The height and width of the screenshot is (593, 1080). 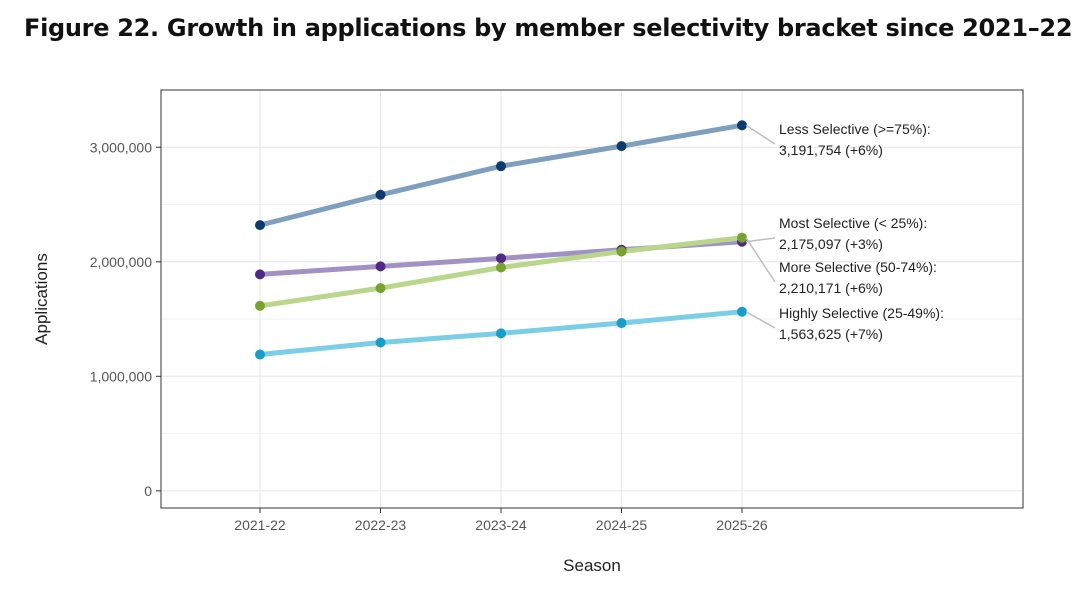 I want to click on series-end-label: 2,210,171 (+6%), so click(x=831, y=288).